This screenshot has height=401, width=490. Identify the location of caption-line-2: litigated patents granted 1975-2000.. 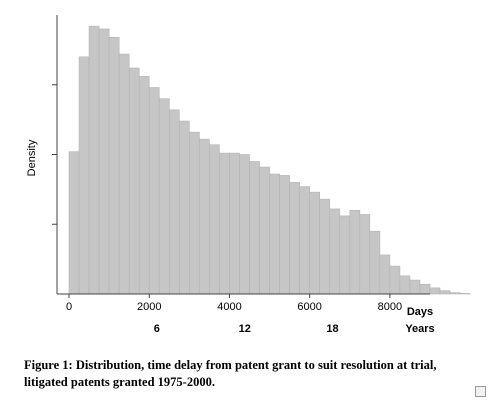
(119, 382).